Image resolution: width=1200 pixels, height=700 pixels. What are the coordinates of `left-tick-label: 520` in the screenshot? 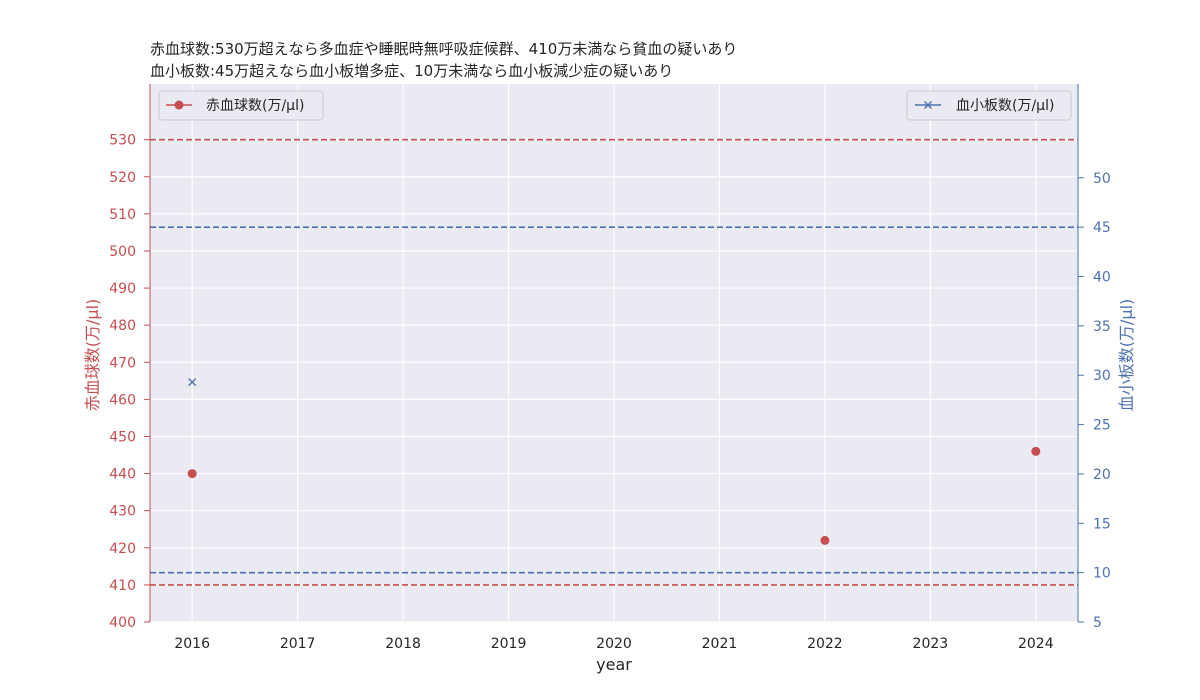 It's located at (122, 178).